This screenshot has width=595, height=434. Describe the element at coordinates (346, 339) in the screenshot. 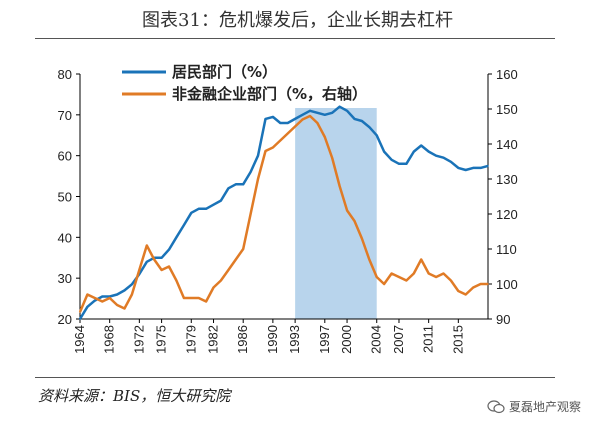

I see `x-tick-label: 2000` at that location.